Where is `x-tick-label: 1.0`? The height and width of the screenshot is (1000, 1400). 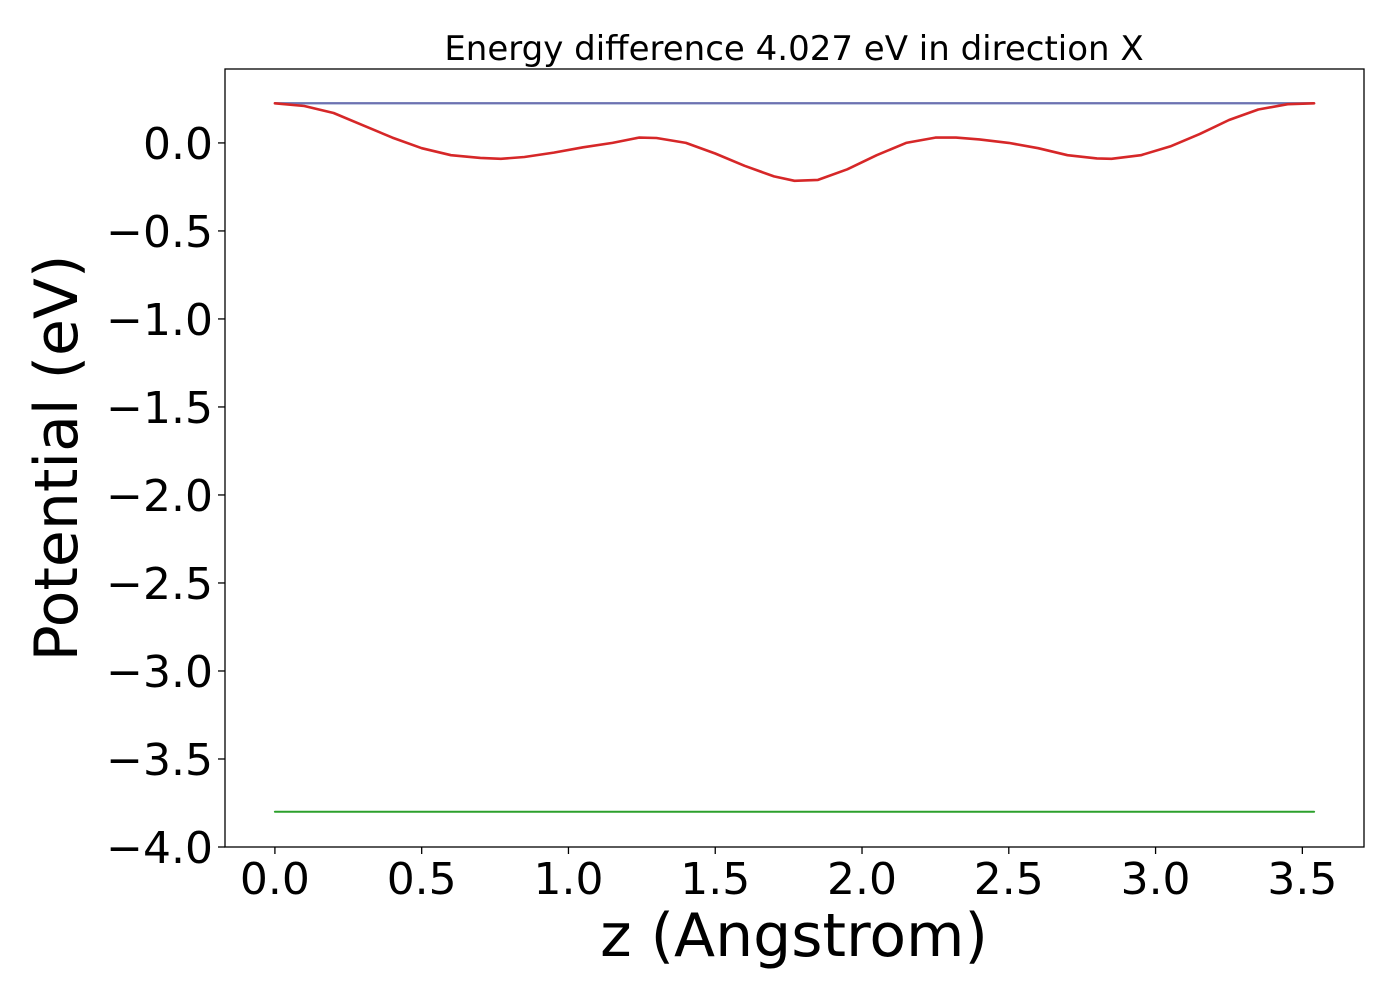
x-tick-label: 1.0 is located at coordinates (568, 879).